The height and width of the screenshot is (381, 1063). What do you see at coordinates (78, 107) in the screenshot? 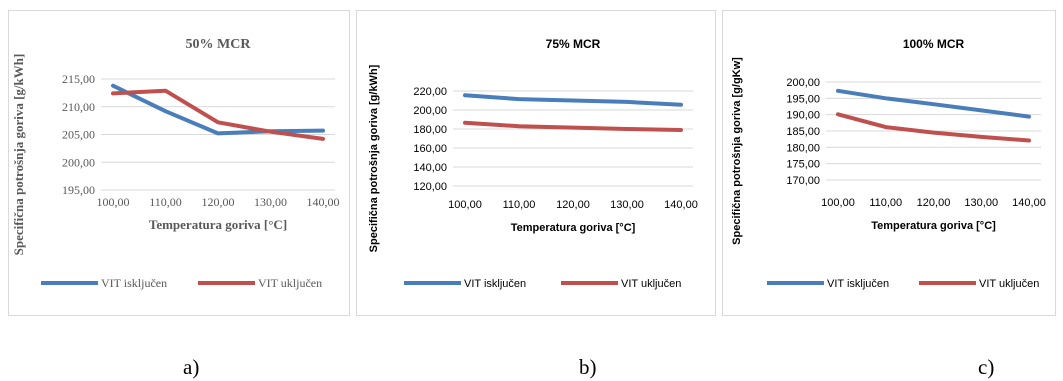
I see `y-tick-label: 210,00` at bounding box center [78, 107].